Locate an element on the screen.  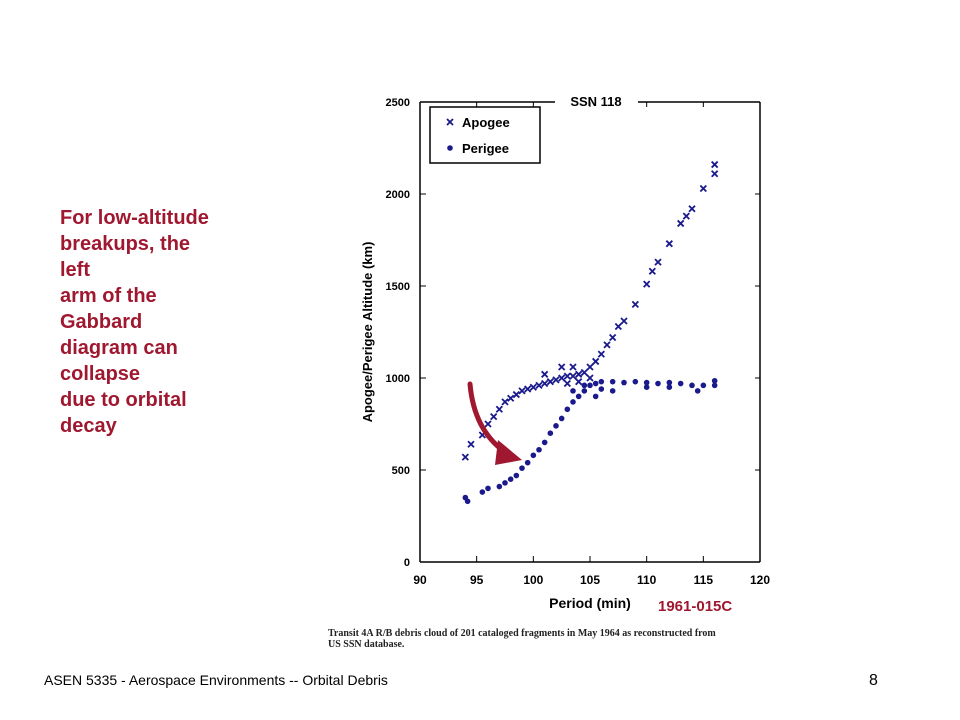
callout-line: Gabbard is located at coordinates (101, 322).